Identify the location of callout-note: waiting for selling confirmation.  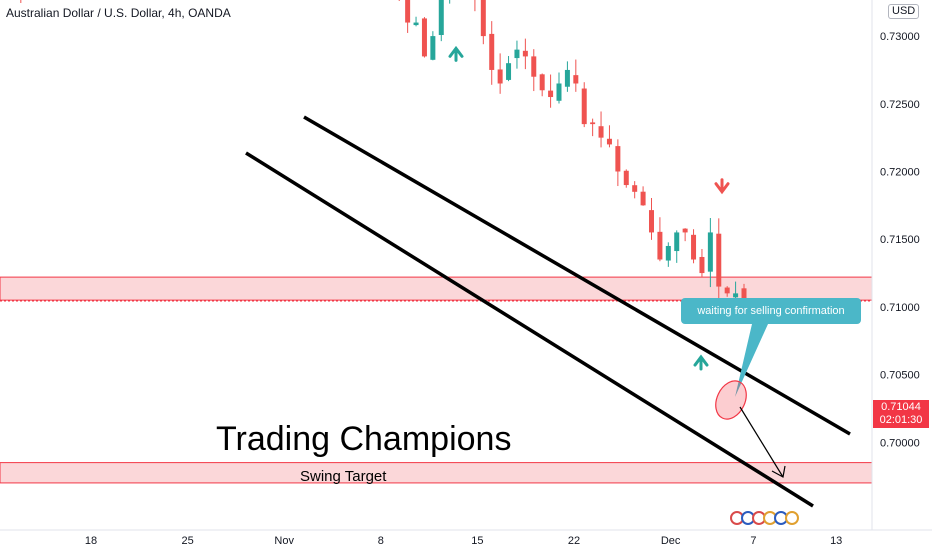
(771, 311).